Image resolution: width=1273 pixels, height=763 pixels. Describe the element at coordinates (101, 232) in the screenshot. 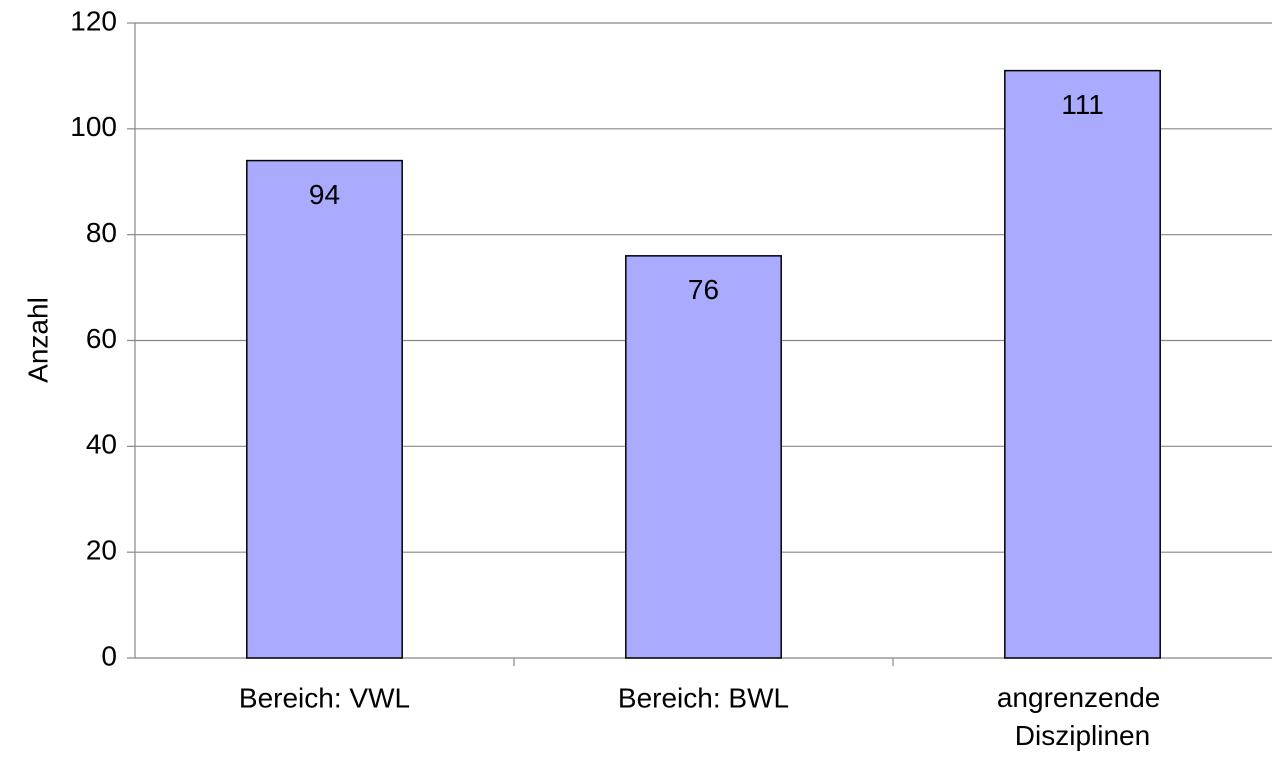

I see `y-tick-label: 80` at that location.